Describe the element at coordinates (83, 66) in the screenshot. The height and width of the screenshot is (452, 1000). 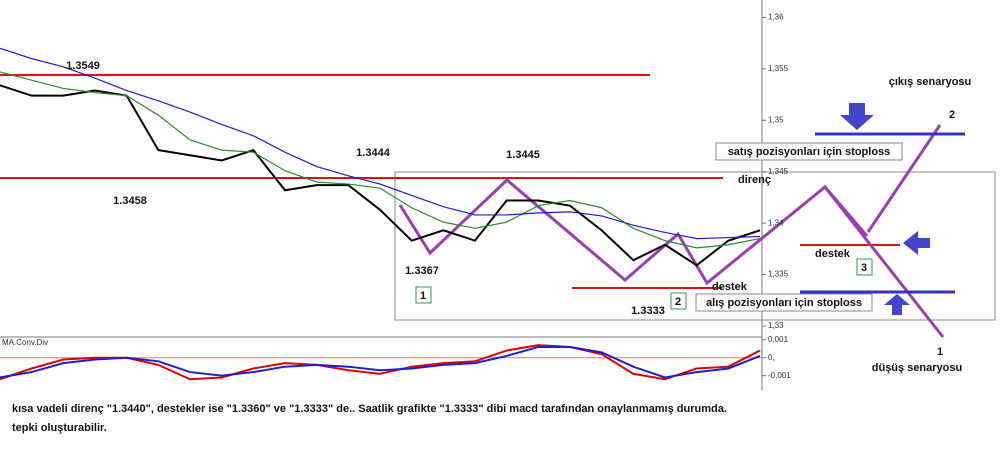
I see `annotation: 1.3549` at that location.